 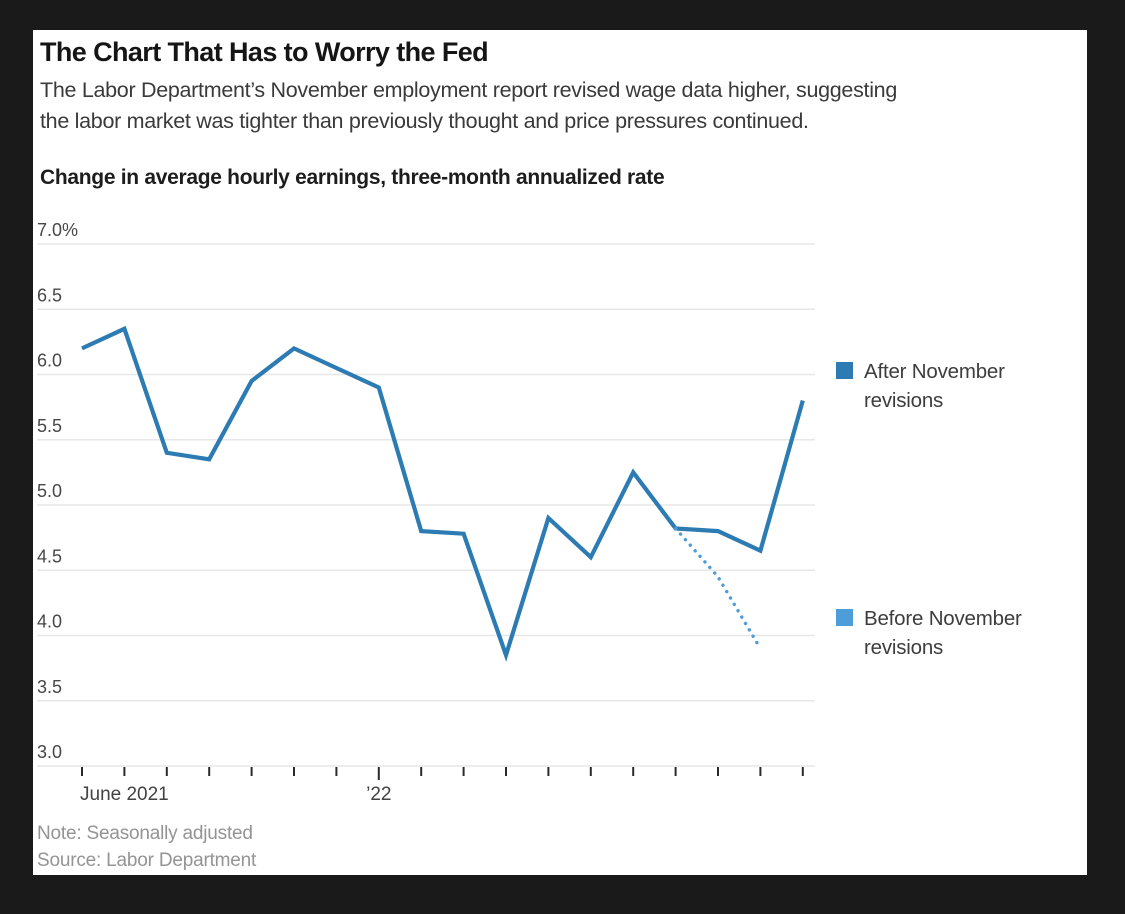 I want to click on legend-label-before-revisions: Before November revisions, so click(x=943, y=633).